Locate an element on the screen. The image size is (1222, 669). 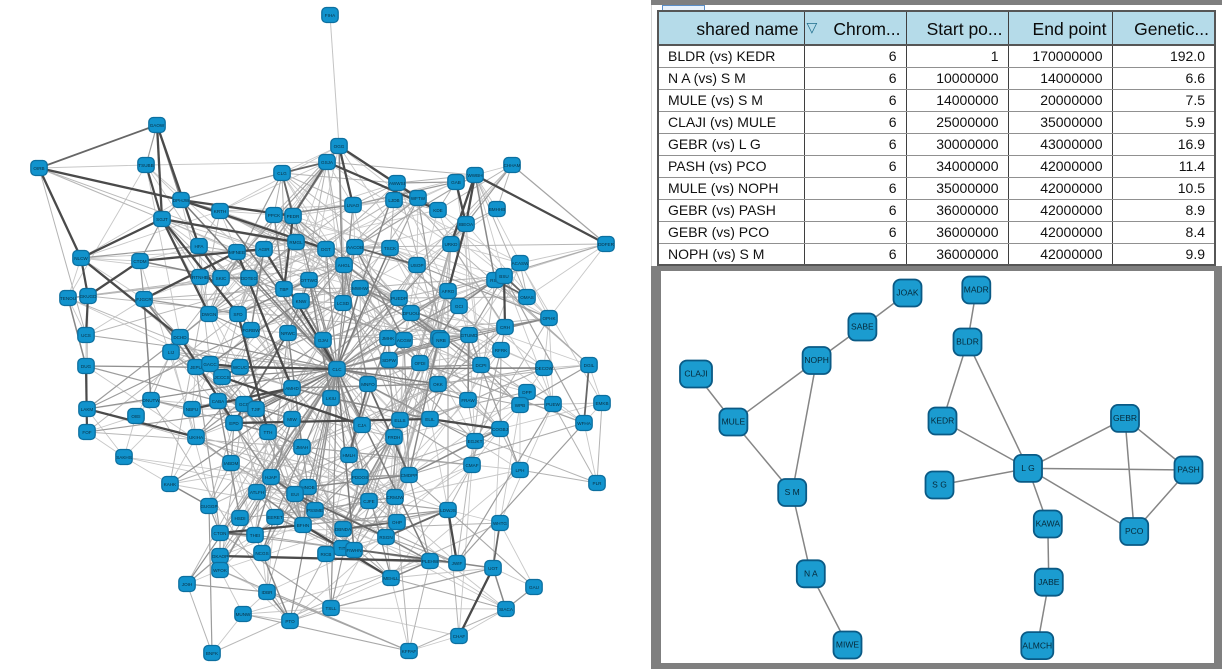
svg-text: DCHD is located at coordinates (180, 337).